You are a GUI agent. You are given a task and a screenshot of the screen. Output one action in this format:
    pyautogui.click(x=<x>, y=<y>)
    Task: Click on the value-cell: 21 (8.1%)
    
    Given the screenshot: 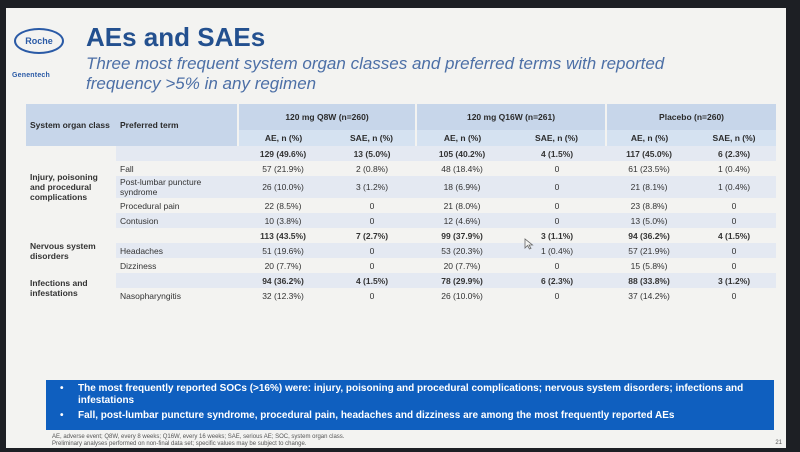 What is the action you would take?
    pyautogui.click(x=649, y=187)
    